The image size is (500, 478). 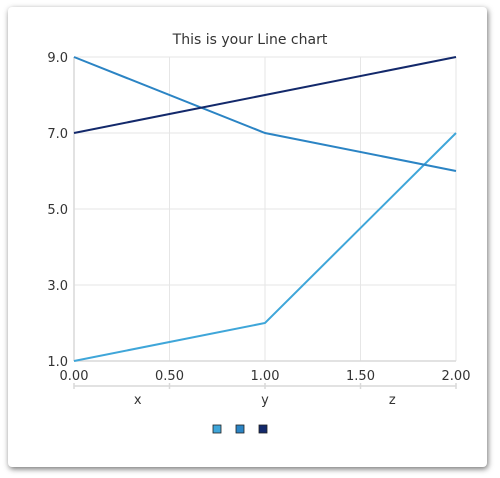 I want to click on x-tick-label: 1.50, so click(x=360, y=376).